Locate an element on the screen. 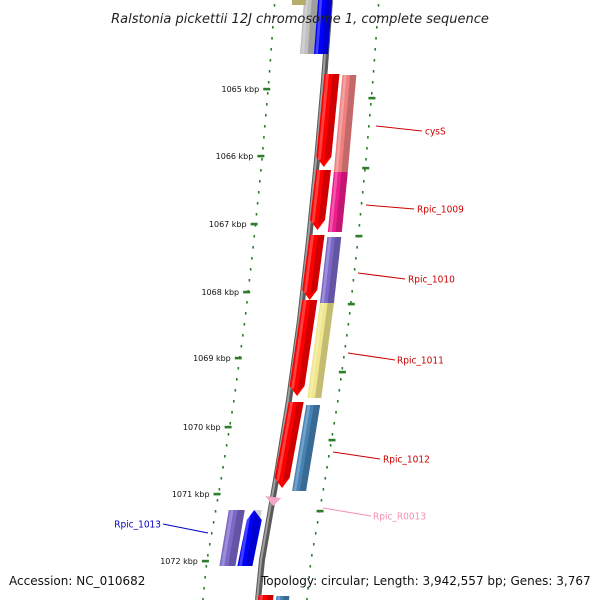 Image resolution: width=600 pixels, height=600 pixels. tick-label: 1068 kbp is located at coordinates (220, 292).